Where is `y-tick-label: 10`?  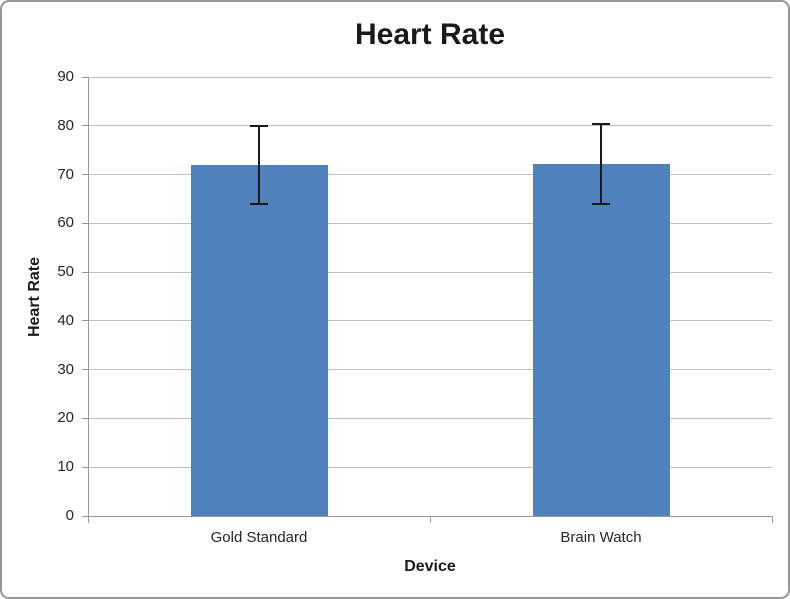
y-tick-label: 10 is located at coordinates (65, 467).